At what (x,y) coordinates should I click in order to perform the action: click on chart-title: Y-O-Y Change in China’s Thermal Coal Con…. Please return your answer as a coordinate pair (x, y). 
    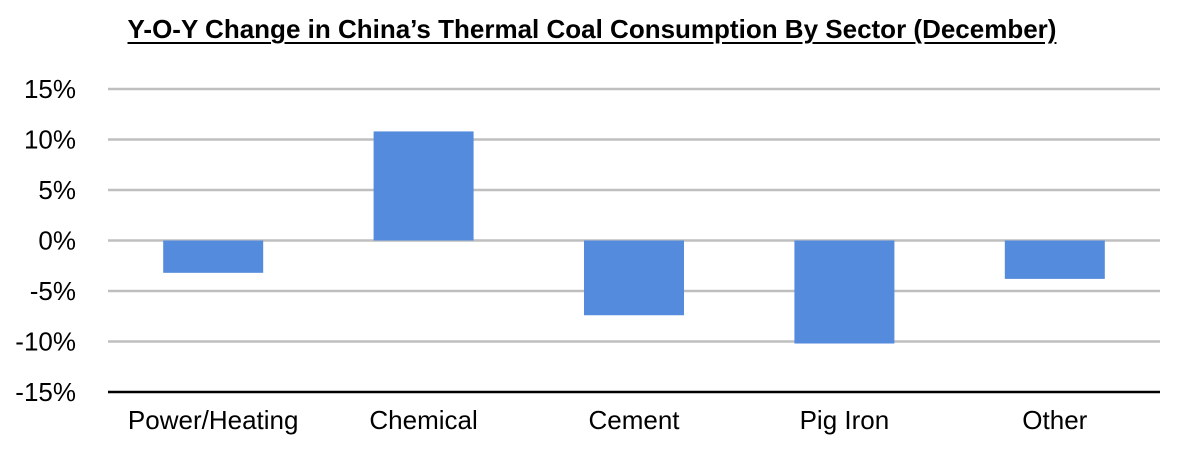
    Looking at the image, I should click on (592, 29).